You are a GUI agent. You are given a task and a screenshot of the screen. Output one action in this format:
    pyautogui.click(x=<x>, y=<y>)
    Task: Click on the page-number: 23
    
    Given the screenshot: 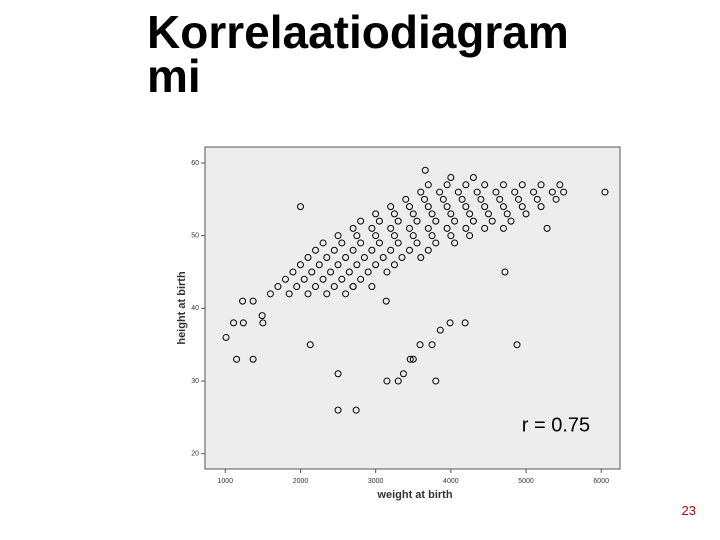 What is the action you would take?
    pyautogui.click(x=688, y=510)
    